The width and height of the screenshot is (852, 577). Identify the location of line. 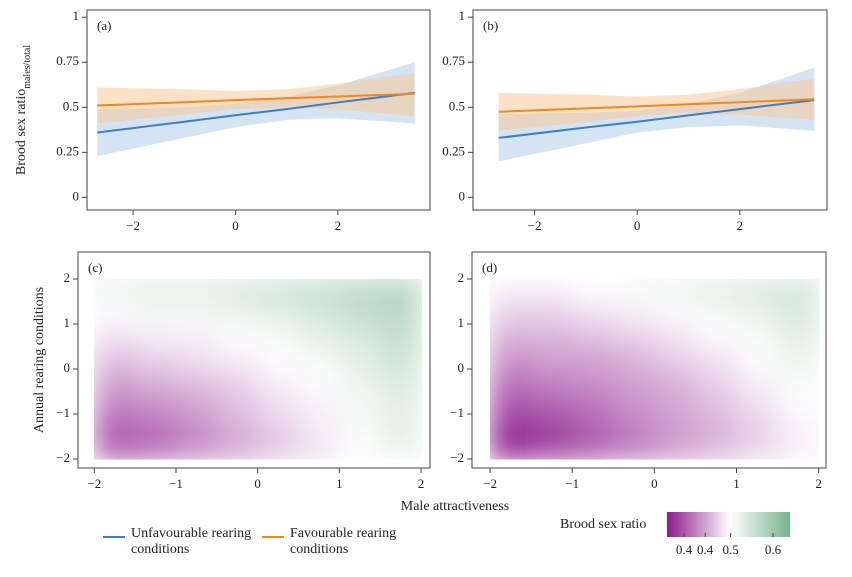
(256, 112).